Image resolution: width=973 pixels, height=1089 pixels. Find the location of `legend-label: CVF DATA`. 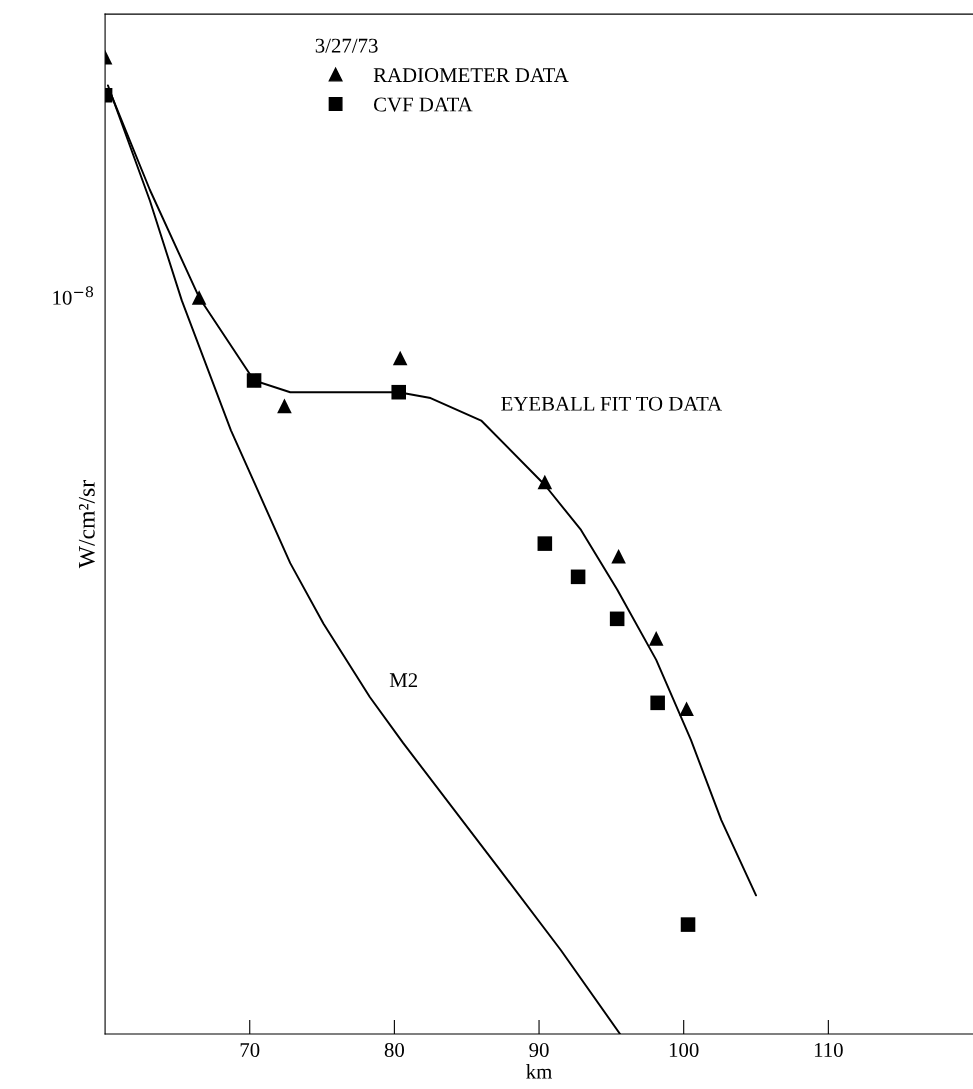

legend-label: CVF DATA is located at coordinates (423, 104).